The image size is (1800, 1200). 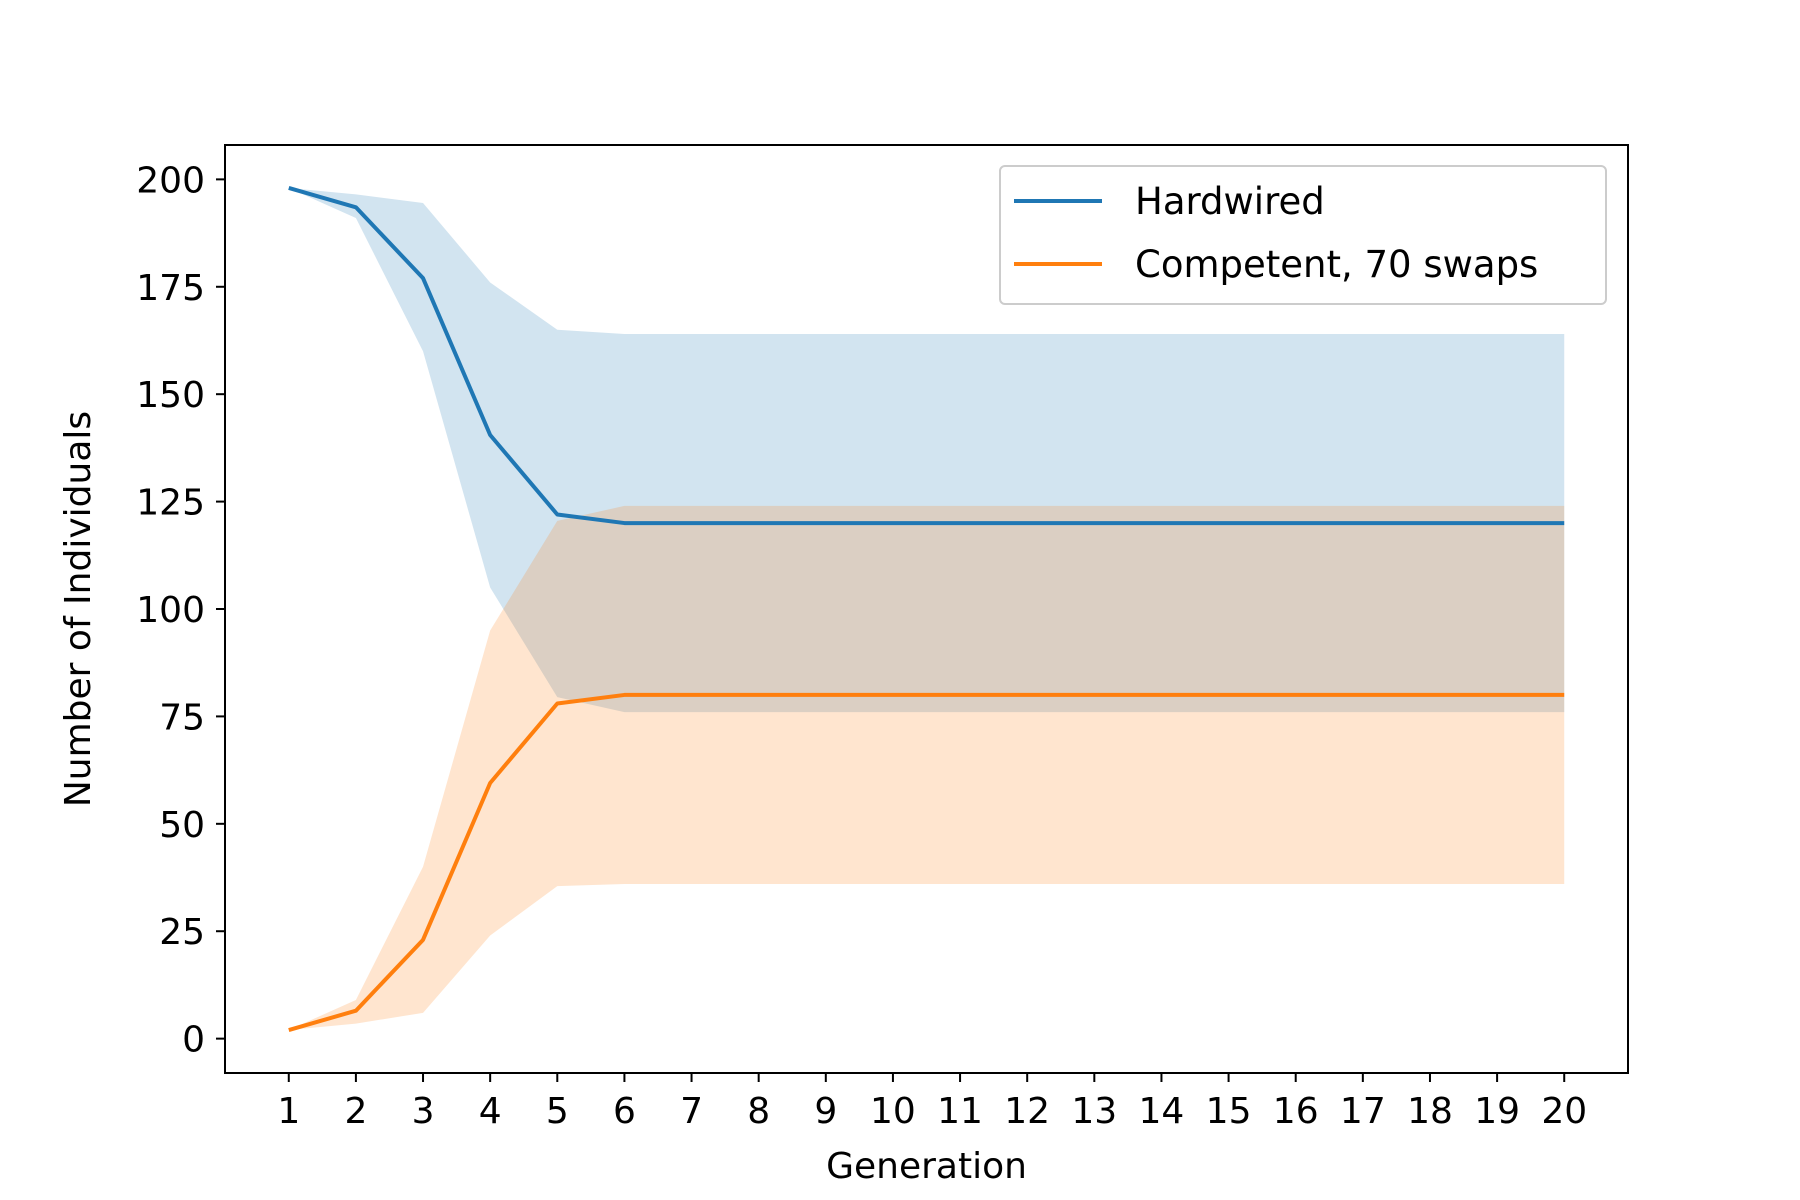 I want to click on x-tick-label: 6, so click(x=624, y=1111).